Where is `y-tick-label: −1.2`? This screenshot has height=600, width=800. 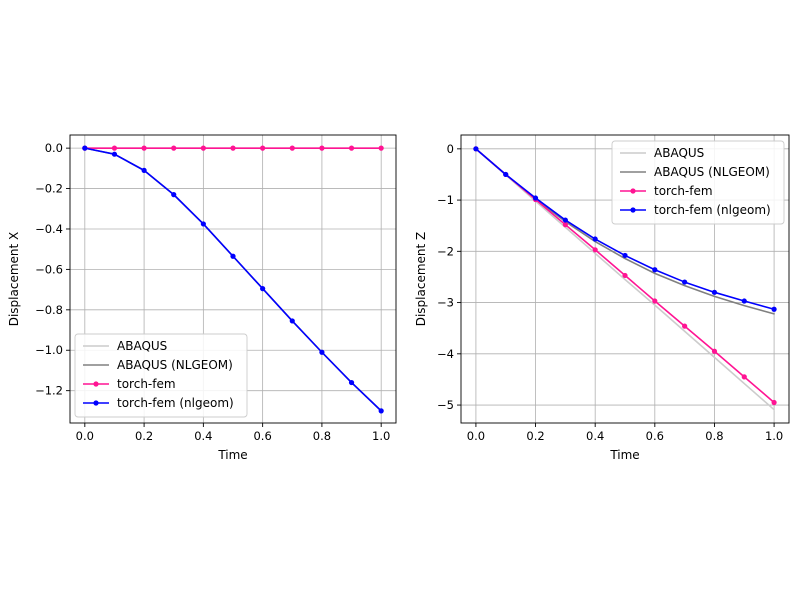 y-tick-label: −1.2 is located at coordinates (49, 391).